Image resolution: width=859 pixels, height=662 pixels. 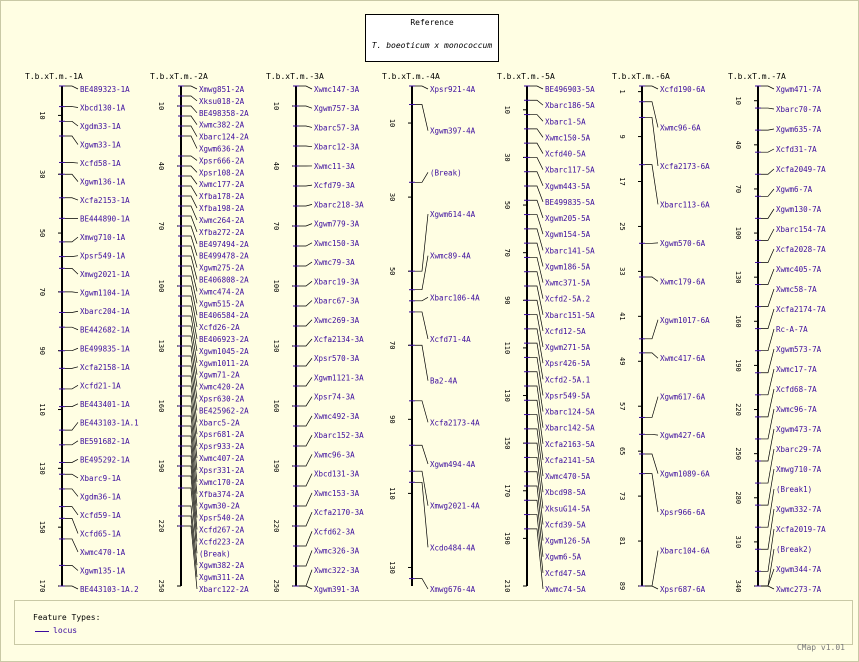 What do you see at coordinates (801, 229) in the screenshot?
I see `locus-label: Xbarc154-7A` at bounding box center [801, 229].